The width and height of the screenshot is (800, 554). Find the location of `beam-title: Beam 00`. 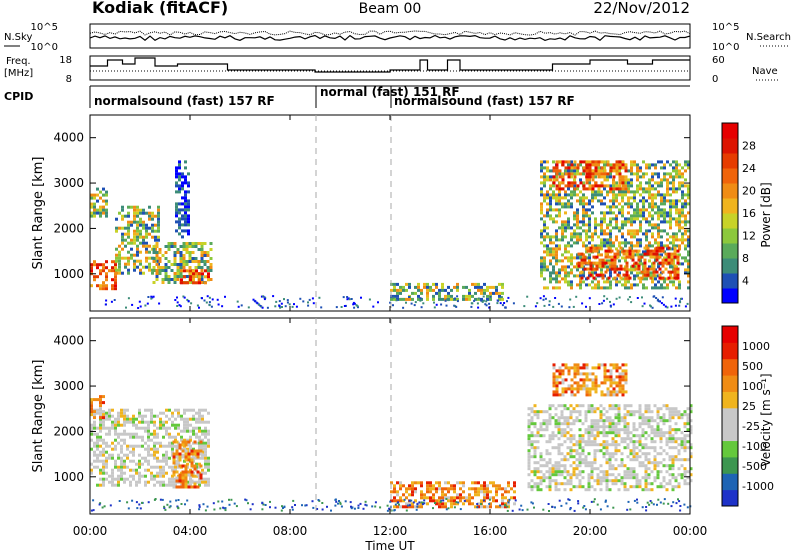

beam-title: Beam 00 is located at coordinates (390, 9).